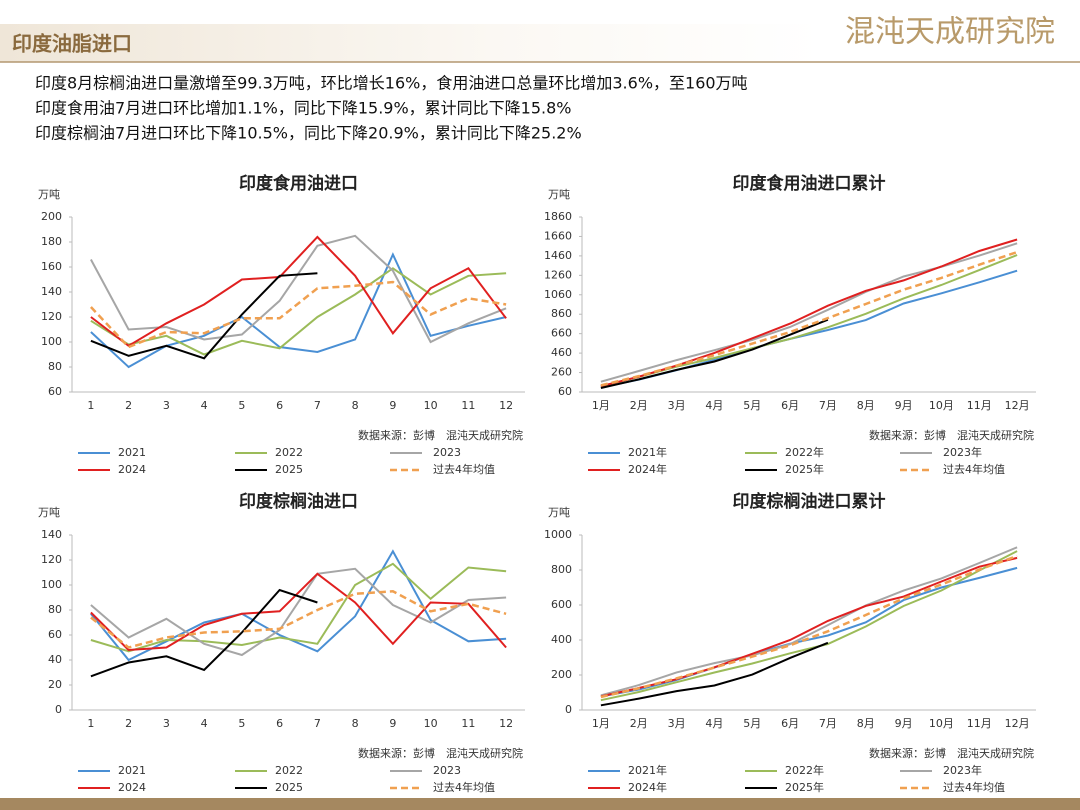  Describe the element at coordinates (561, 313) in the screenshot. I see `y-tick-label: 860` at that location.